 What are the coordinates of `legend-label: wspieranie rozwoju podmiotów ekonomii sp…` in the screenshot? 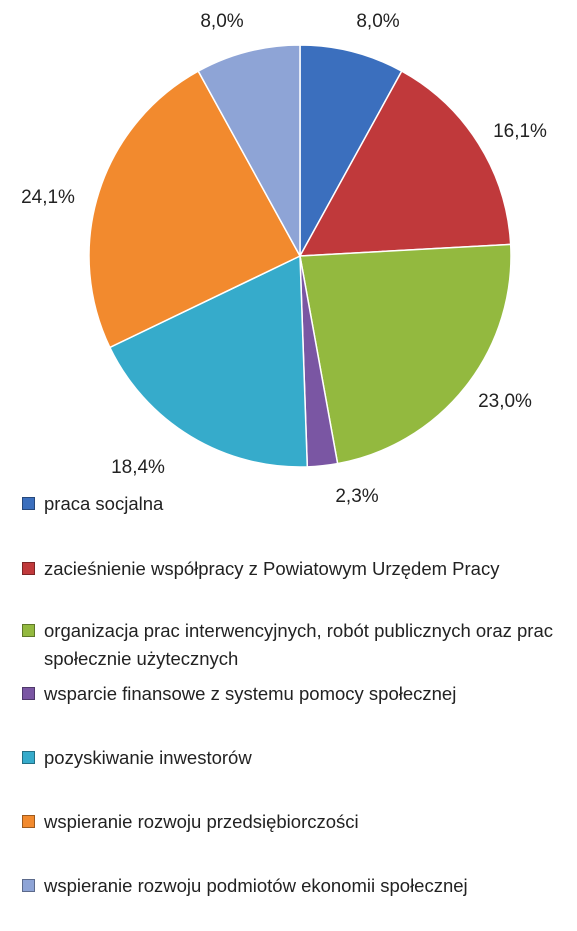 It's located at (256, 885).